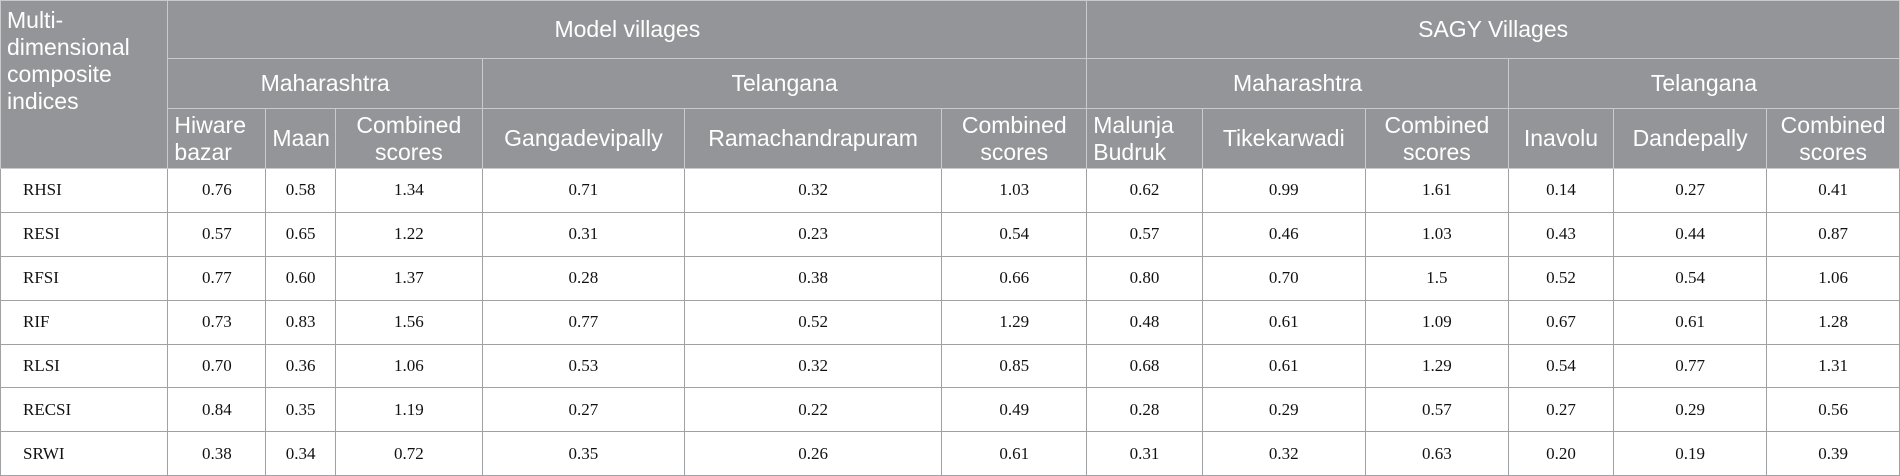 This screenshot has height=476, width=1900. Describe the element at coordinates (1833, 234) in the screenshot. I see `table-cell: 0.87` at that location.